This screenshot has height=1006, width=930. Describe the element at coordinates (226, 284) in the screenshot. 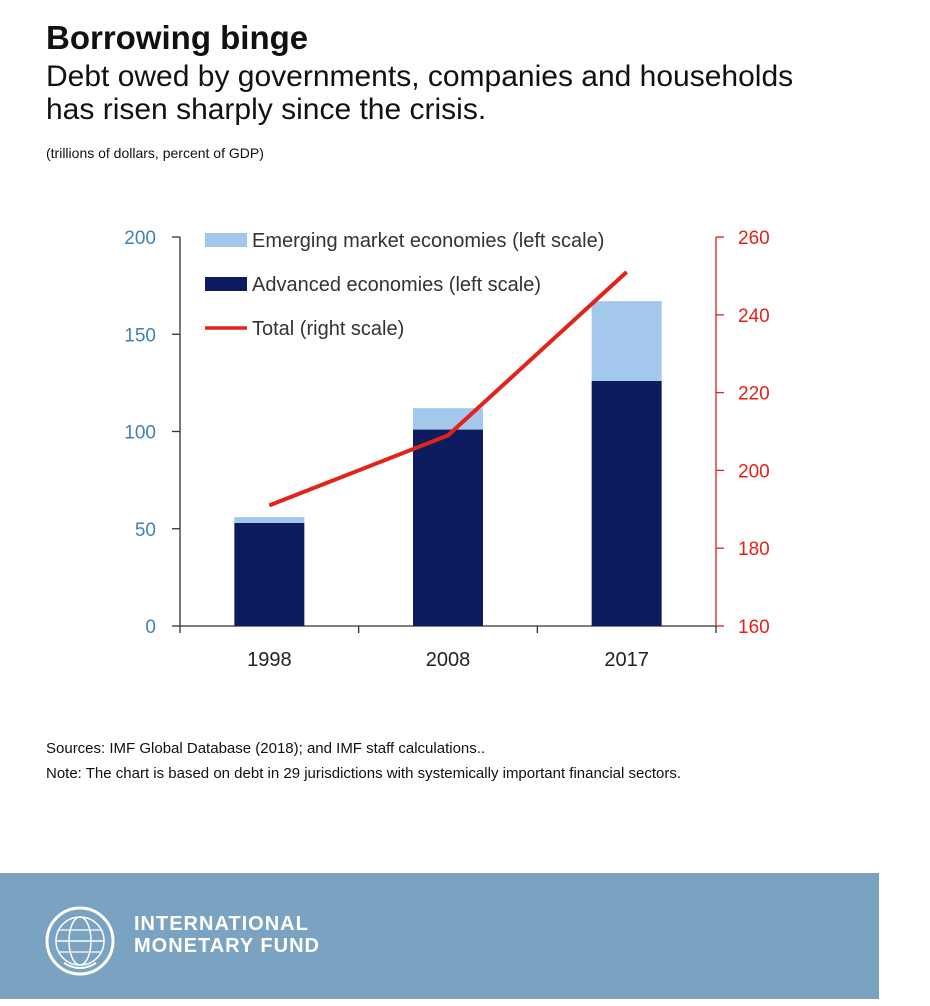

I see `legend-swatch-advanced` at that location.